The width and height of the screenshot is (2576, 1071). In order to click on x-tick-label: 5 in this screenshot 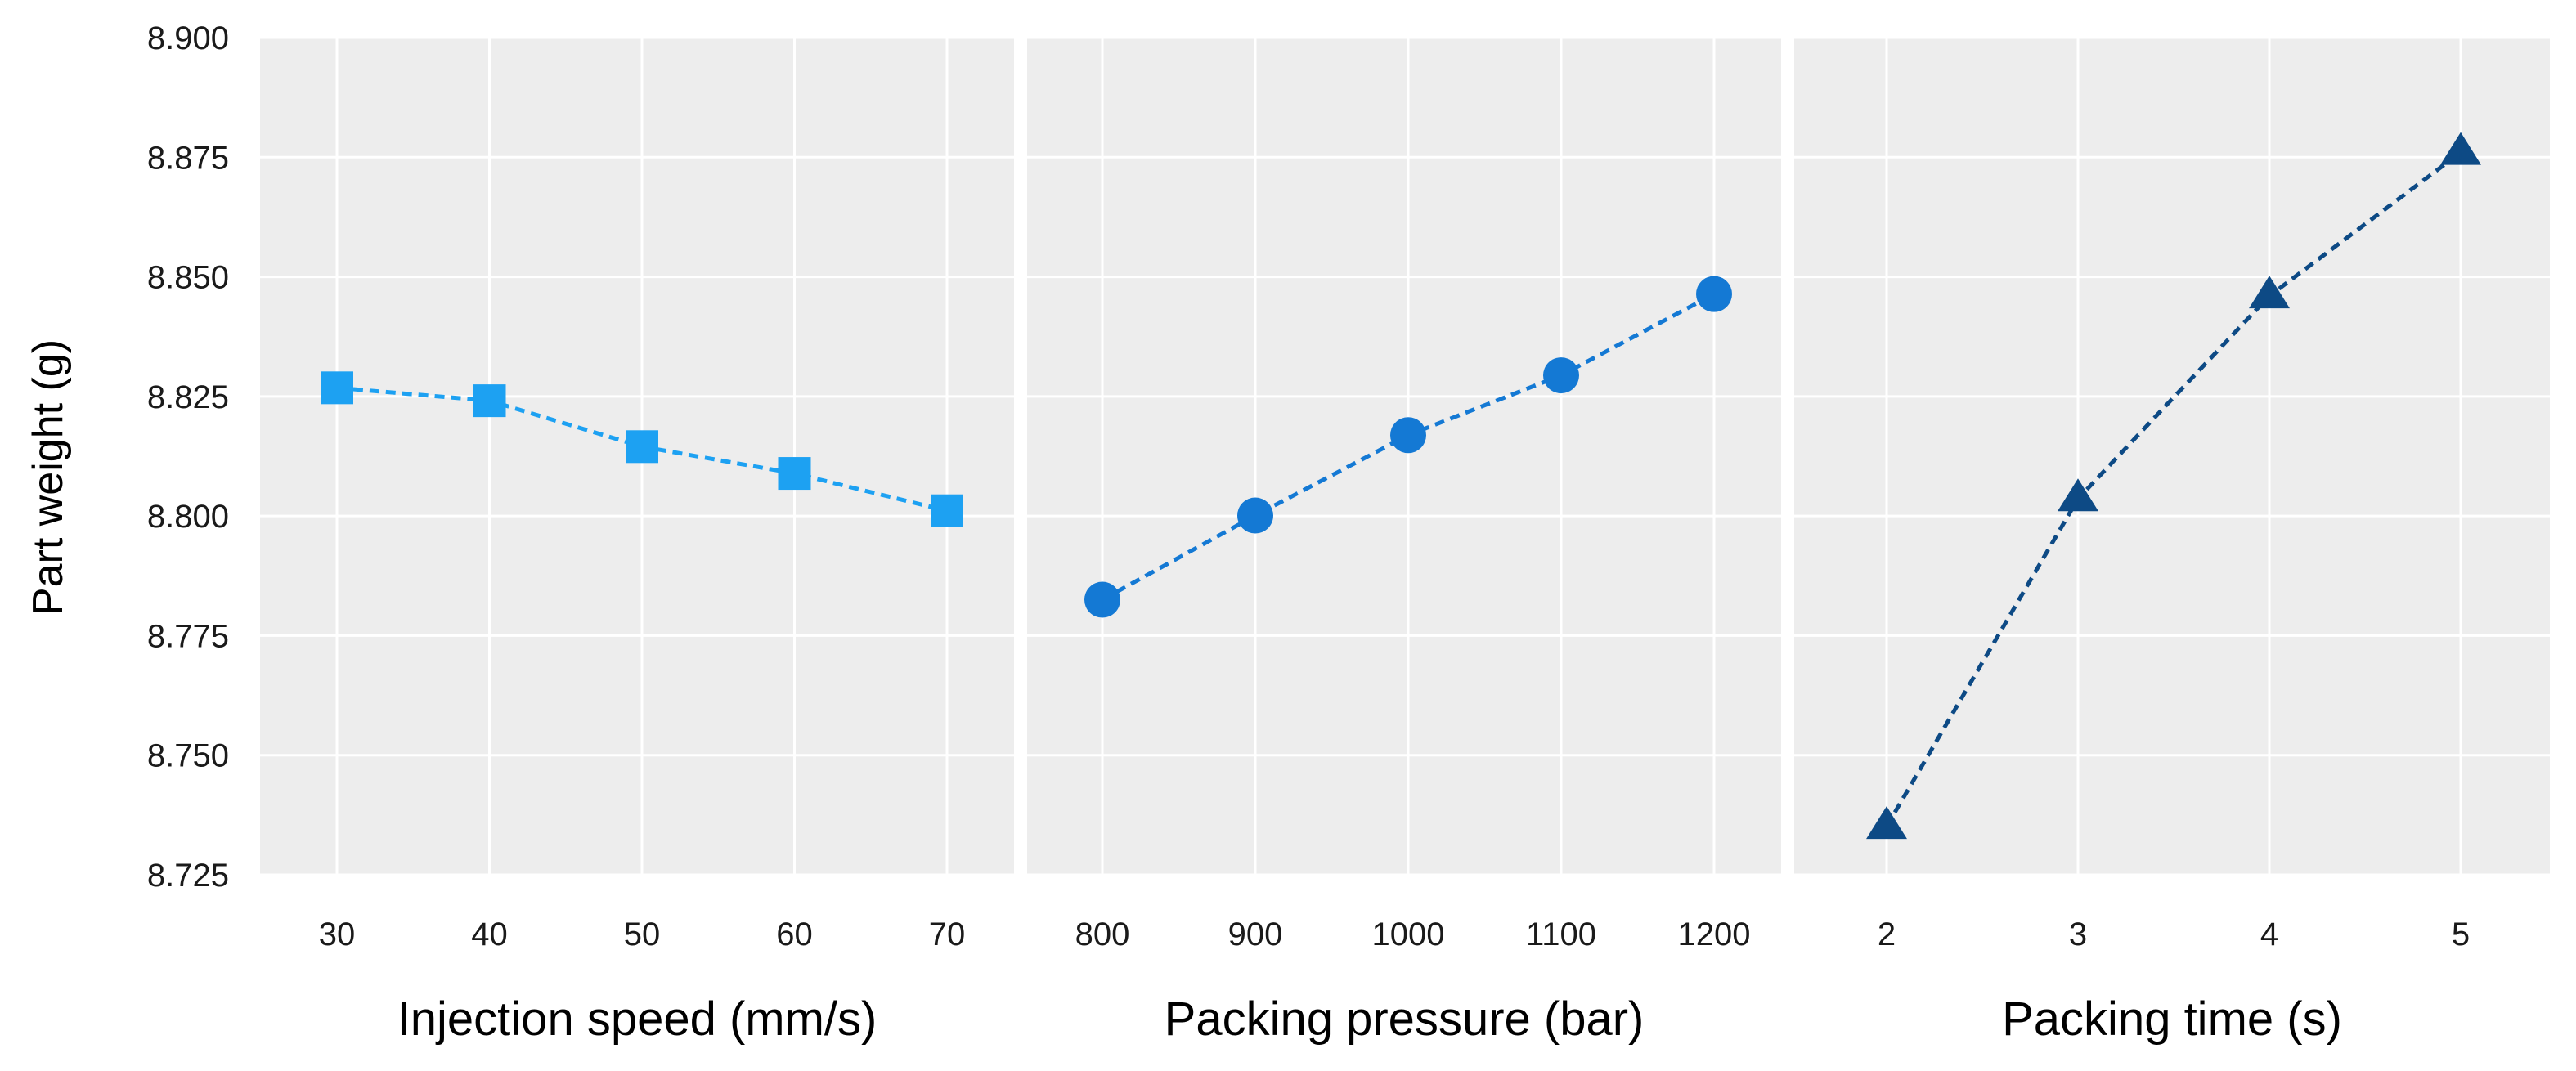, I will do `click(2461, 934)`.